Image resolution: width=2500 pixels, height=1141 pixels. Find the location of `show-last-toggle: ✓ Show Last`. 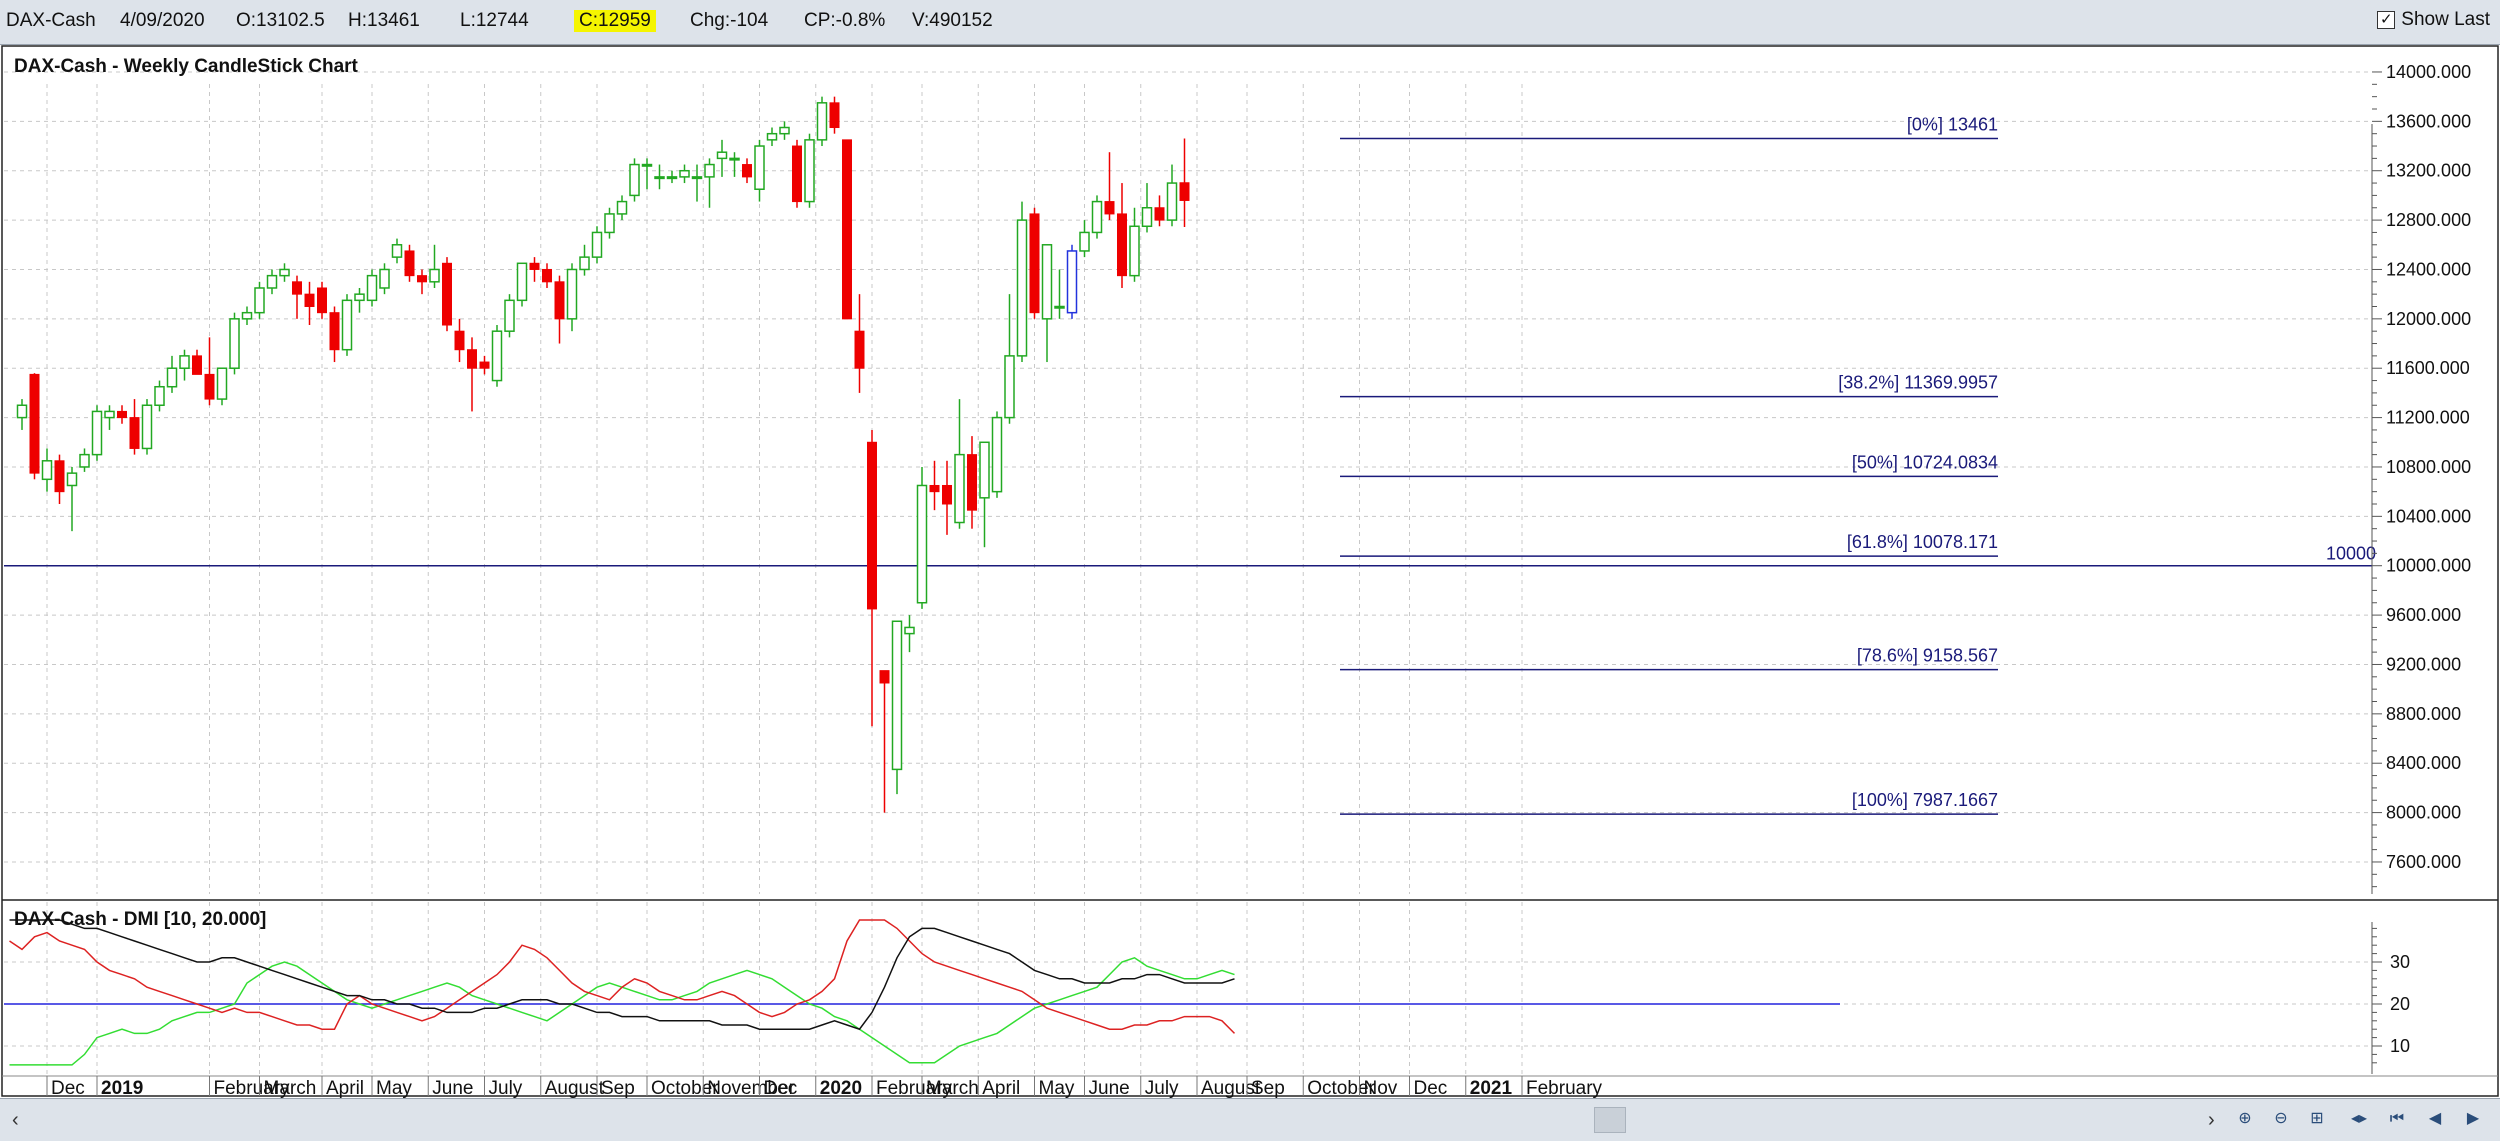

show-last-toggle: ✓ Show Last is located at coordinates (2433, 20).